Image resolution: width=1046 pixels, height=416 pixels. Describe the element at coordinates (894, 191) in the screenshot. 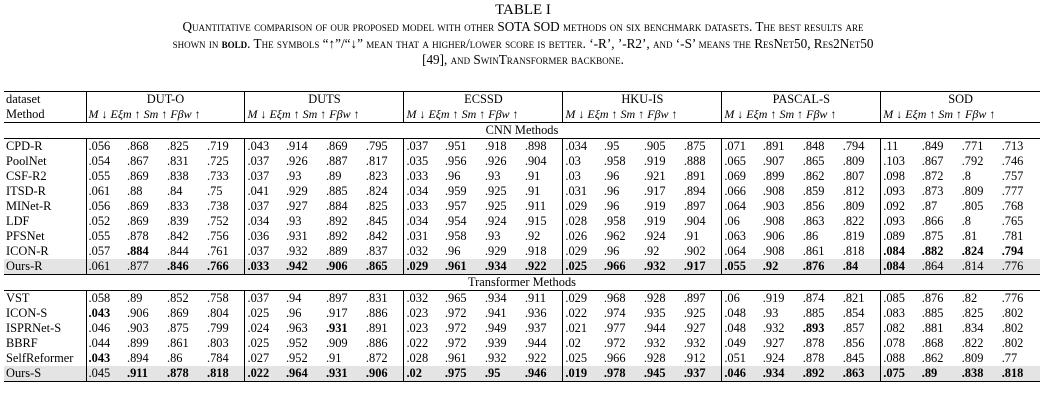

I see `metric-value: .093` at that location.